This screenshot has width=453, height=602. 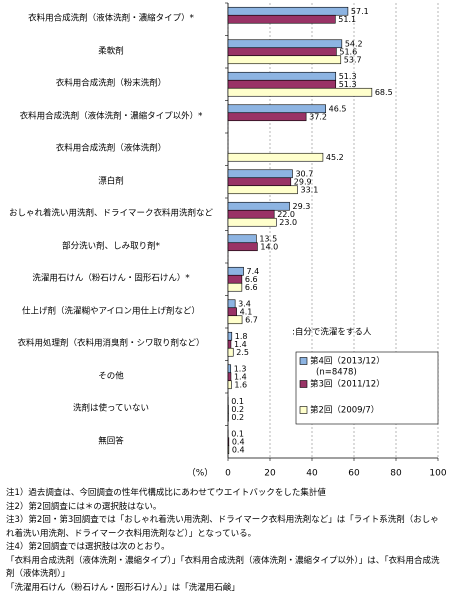 What do you see at coordinates (241, 336) in the screenshot?
I see `value-label: 1.8` at bounding box center [241, 336].